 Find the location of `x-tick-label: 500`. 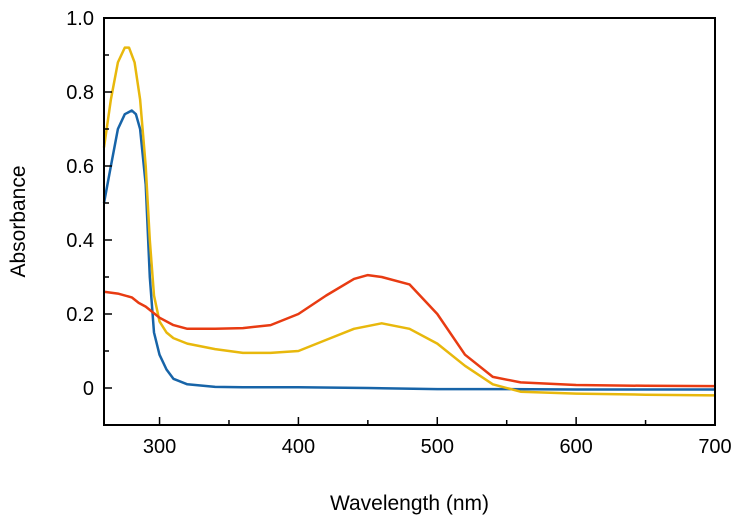

x-tick-label: 500 is located at coordinates (437, 447).